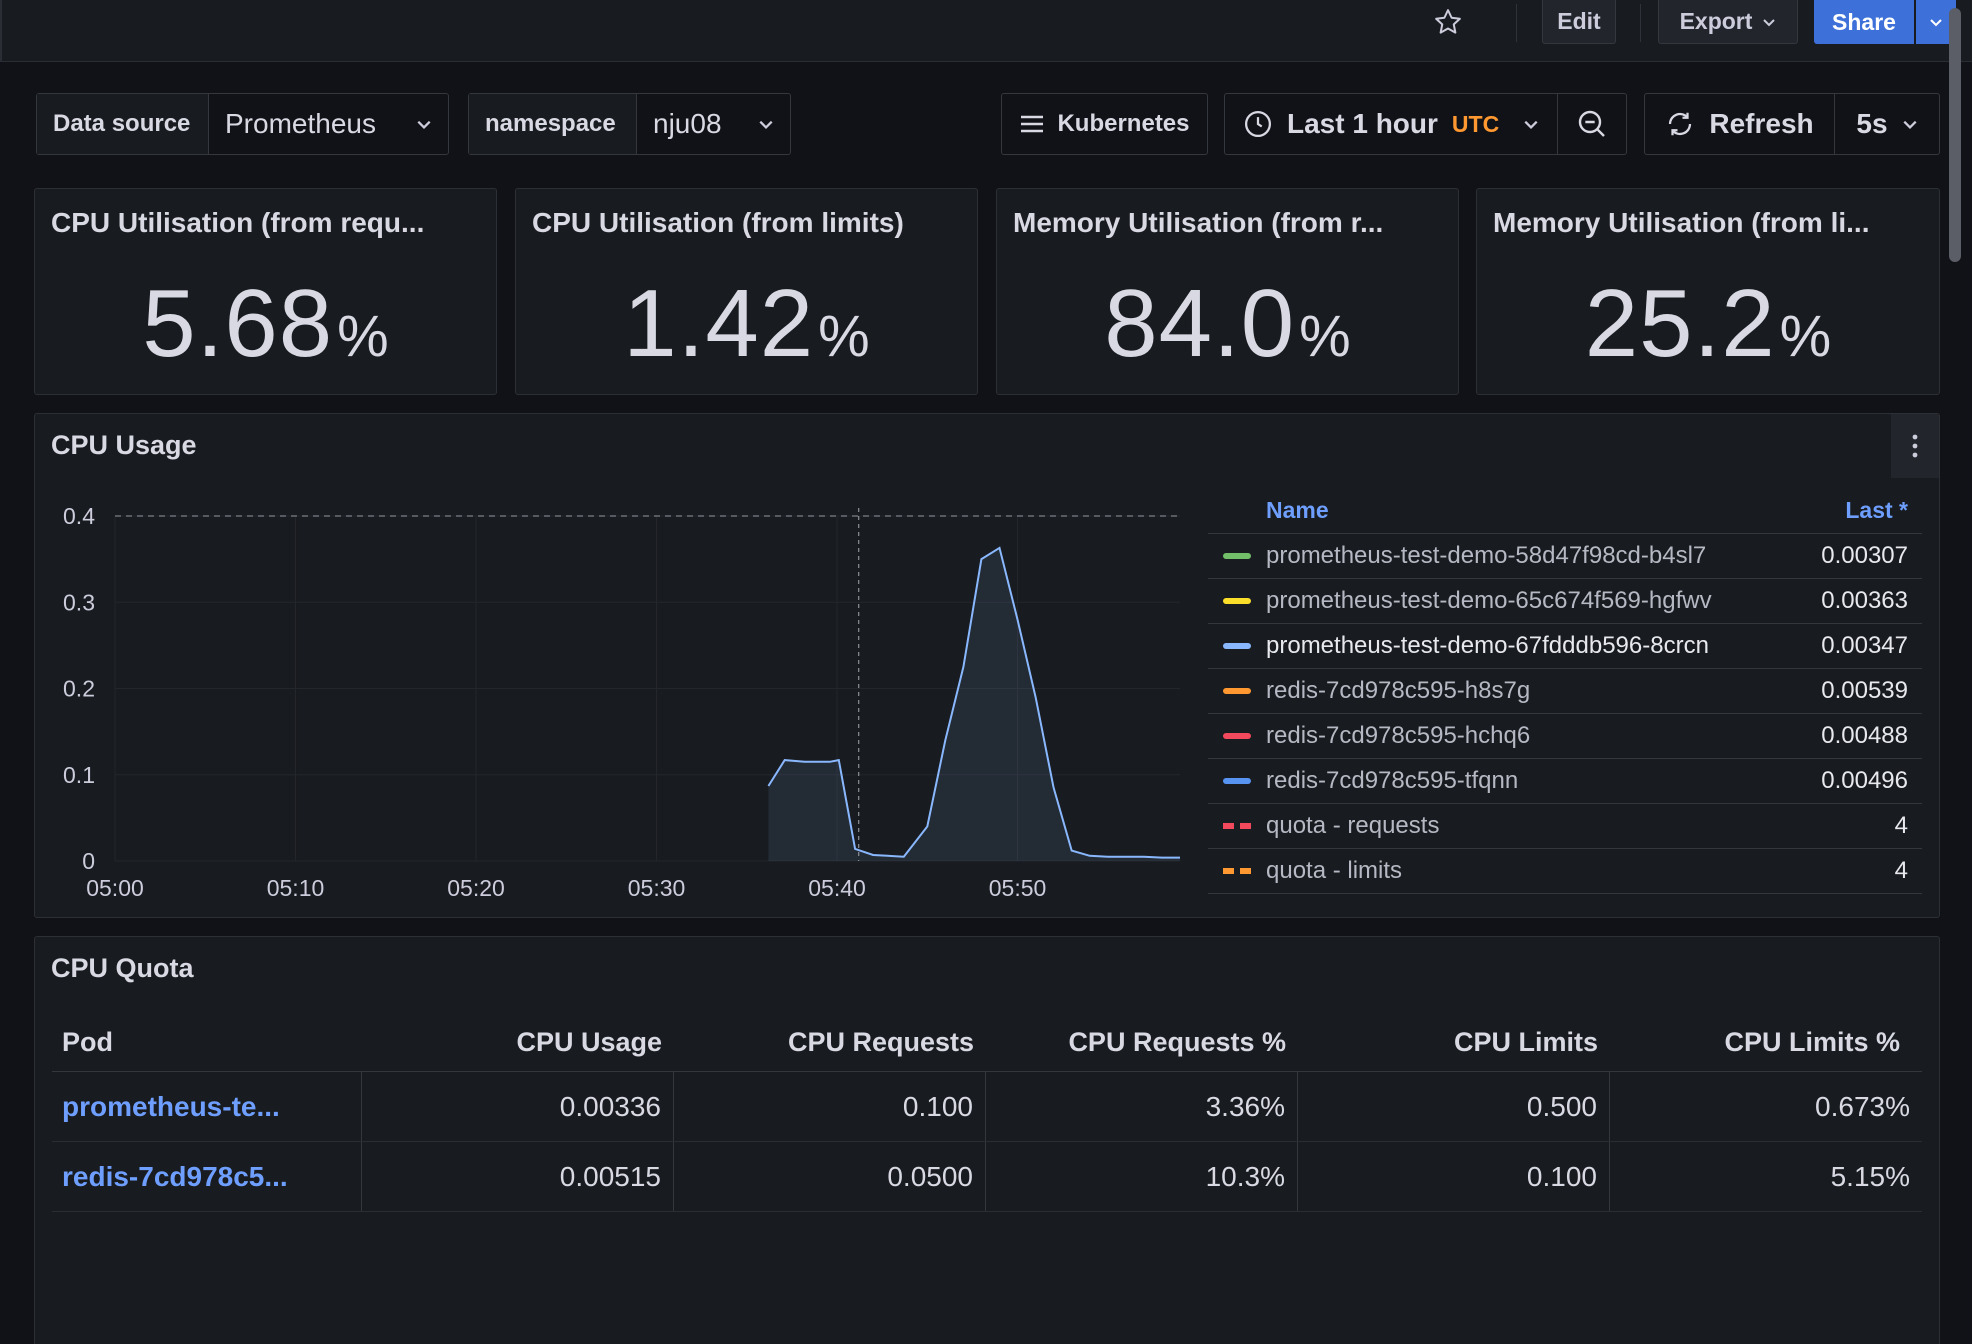 The width and height of the screenshot is (1972, 1344). Describe the element at coordinates (1392, 780) in the screenshot. I see `legend-series-name: redis-7cd978c595-tfqnn` at that location.